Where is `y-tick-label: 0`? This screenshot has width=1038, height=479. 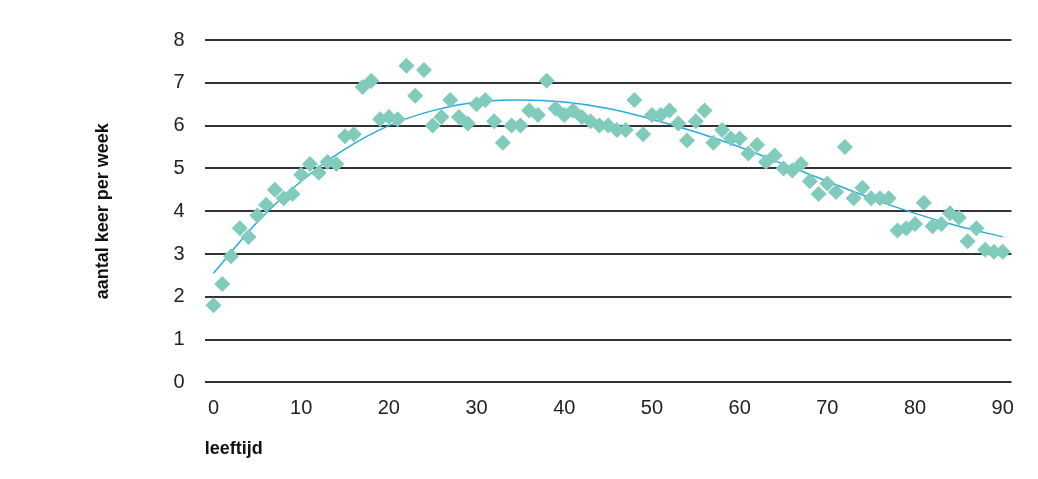 y-tick-label: 0 is located at coordinates (179, 380).